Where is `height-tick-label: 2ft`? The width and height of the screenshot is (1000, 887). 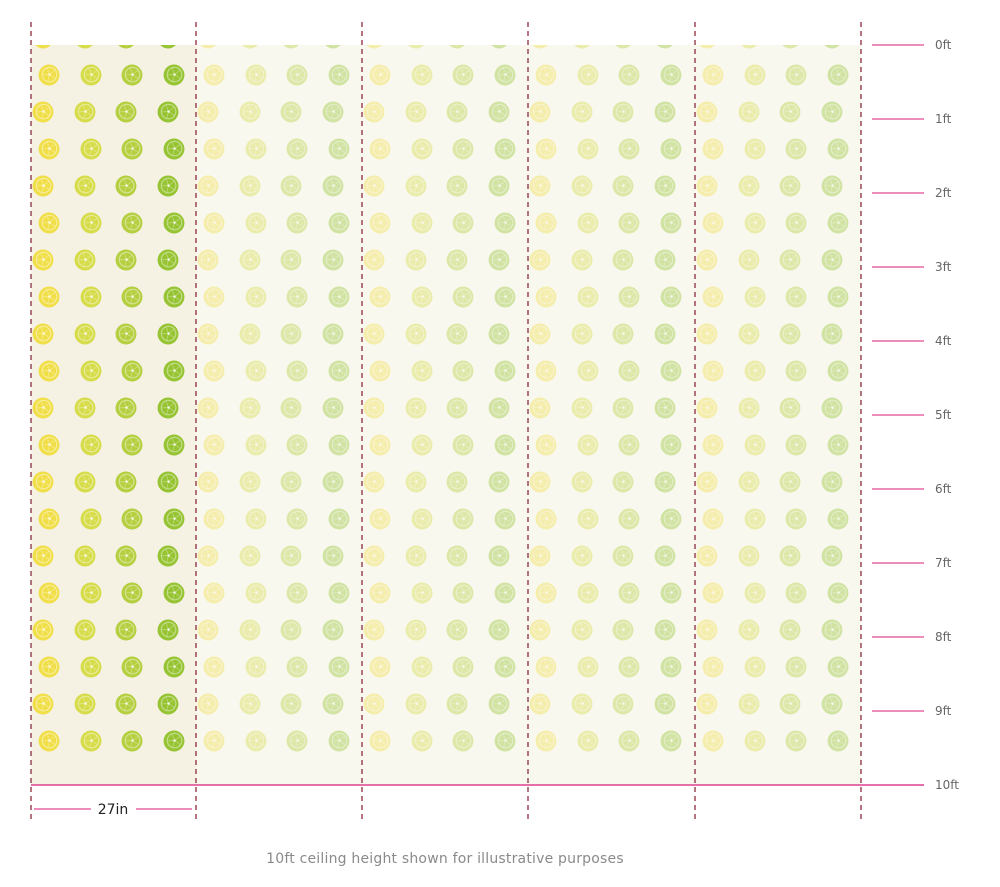
height-tick-label: 2ft is located at coordinates (943, 193).